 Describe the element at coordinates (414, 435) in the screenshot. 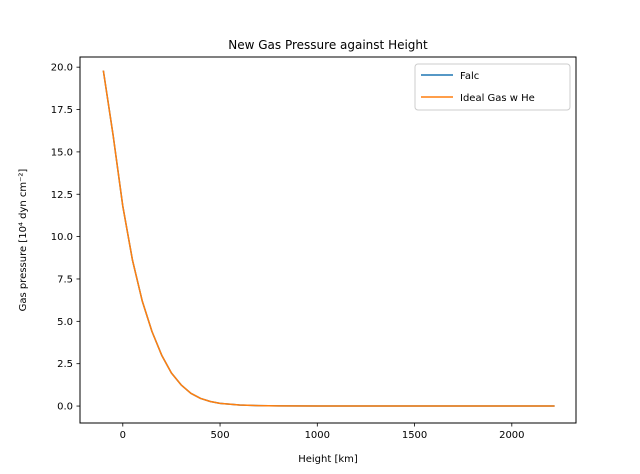

I see `x-tick-label: 1500` at that location.